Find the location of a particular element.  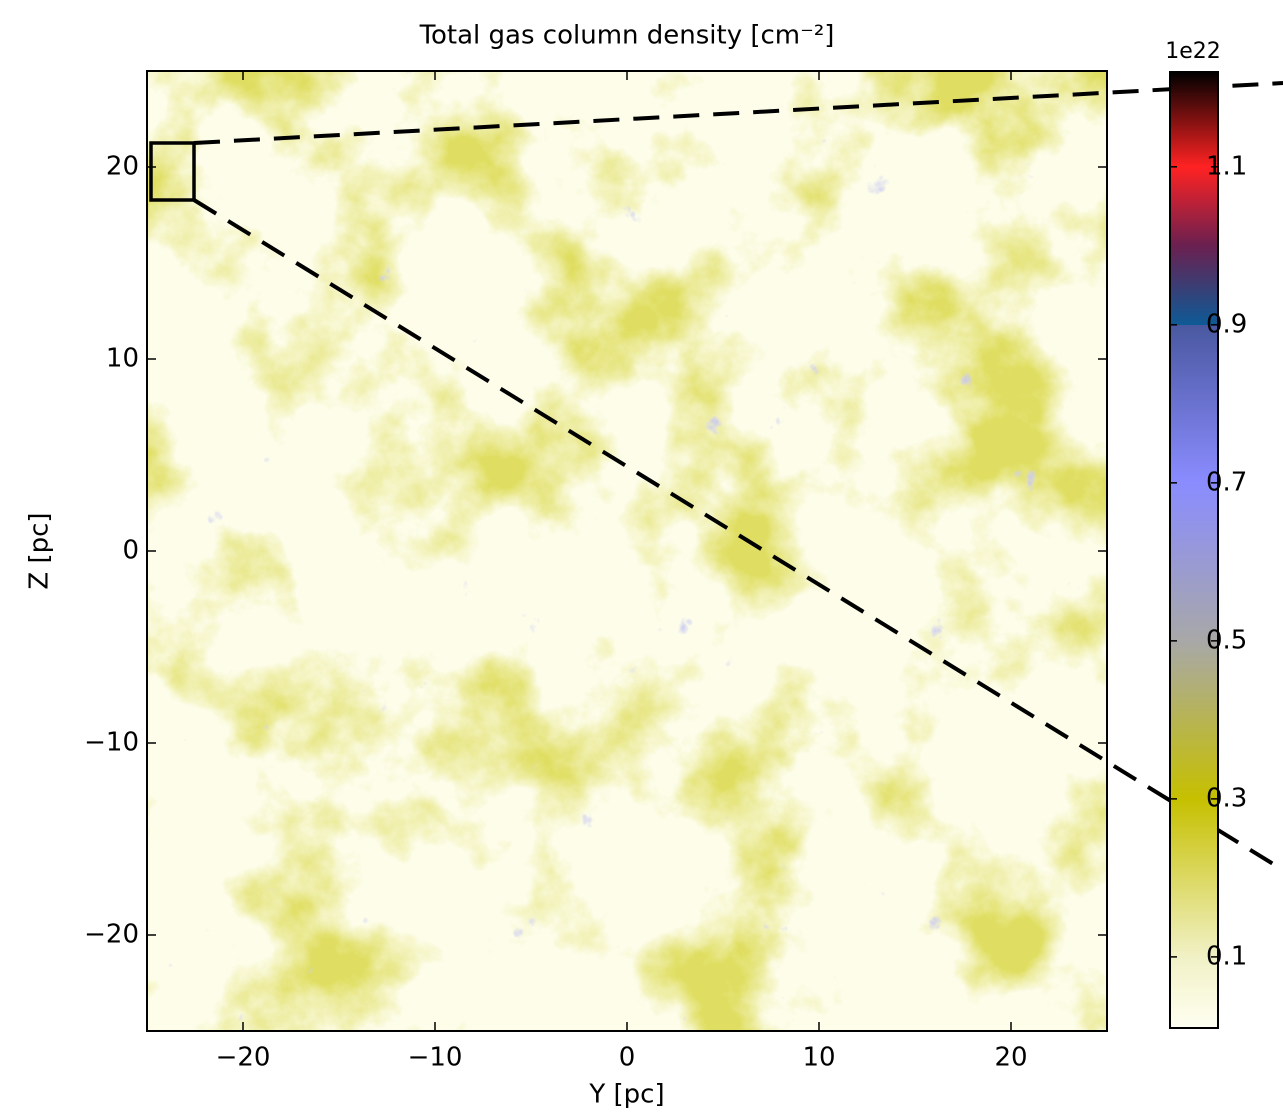

y-tick-label: 10 is located at coordinates (122, 359).